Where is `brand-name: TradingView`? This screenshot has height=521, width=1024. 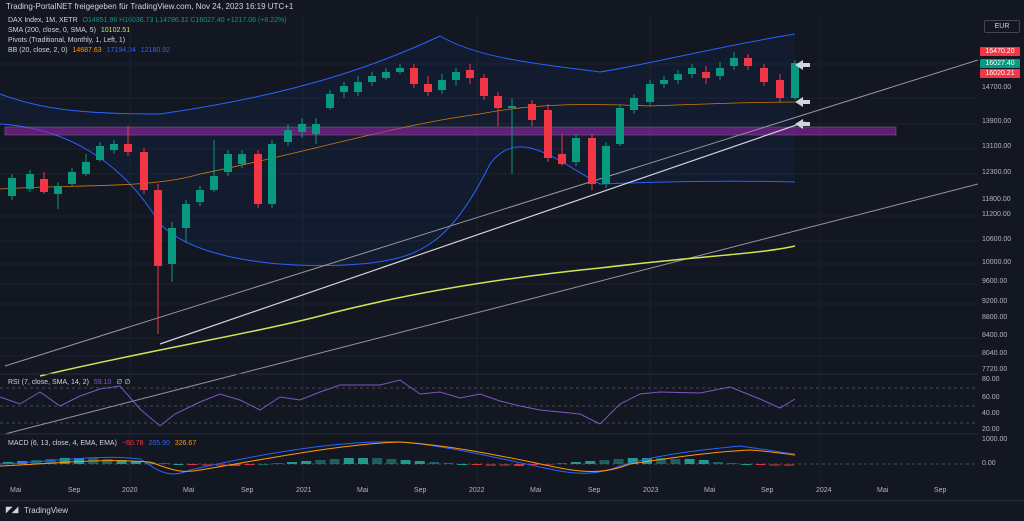
brand-name: TradingView is located at coordinates (46, 510).